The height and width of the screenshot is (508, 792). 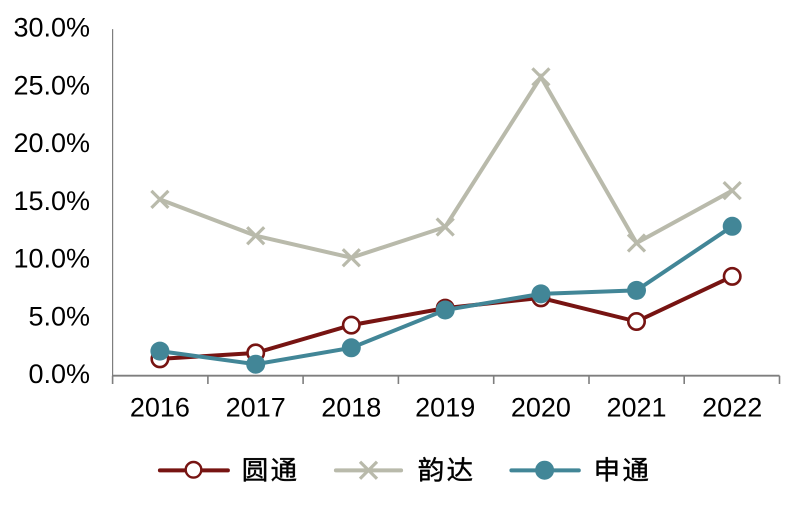 I want to click on svg-text: 15.0%, so click(x=51, y=201).